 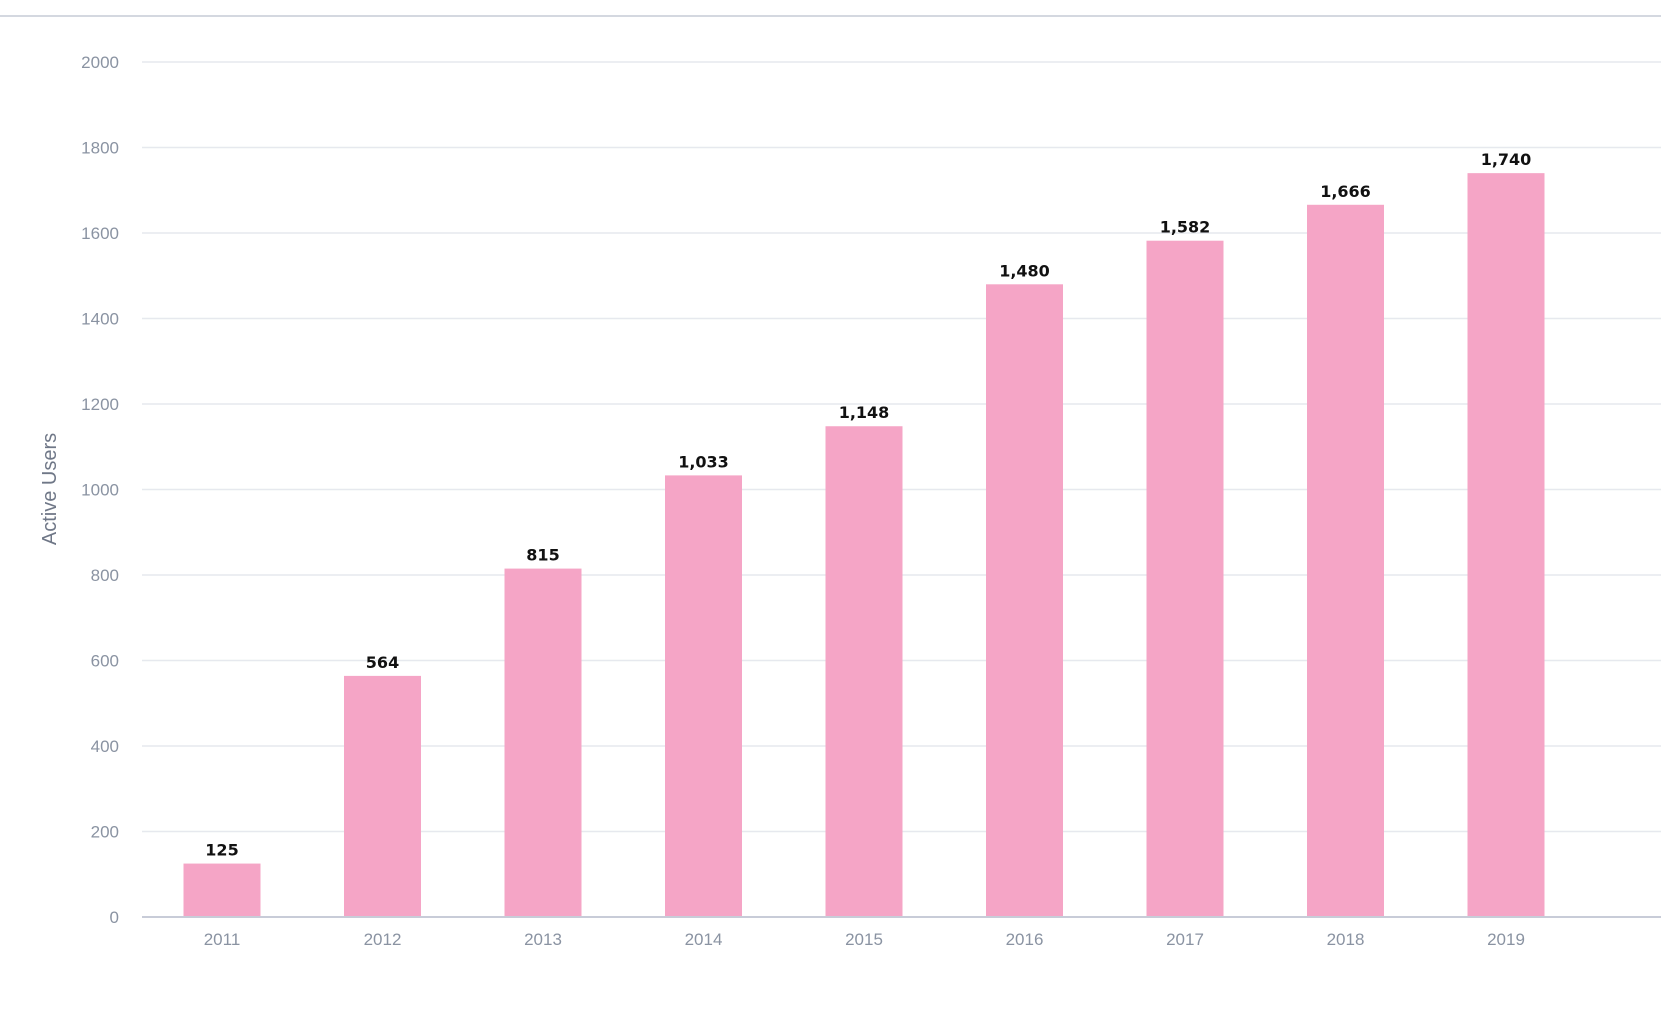 What do you see at coordinates (105, 661) in the screenshot?
I see `y-tick-label: 600` at bounding box center [105, 661].